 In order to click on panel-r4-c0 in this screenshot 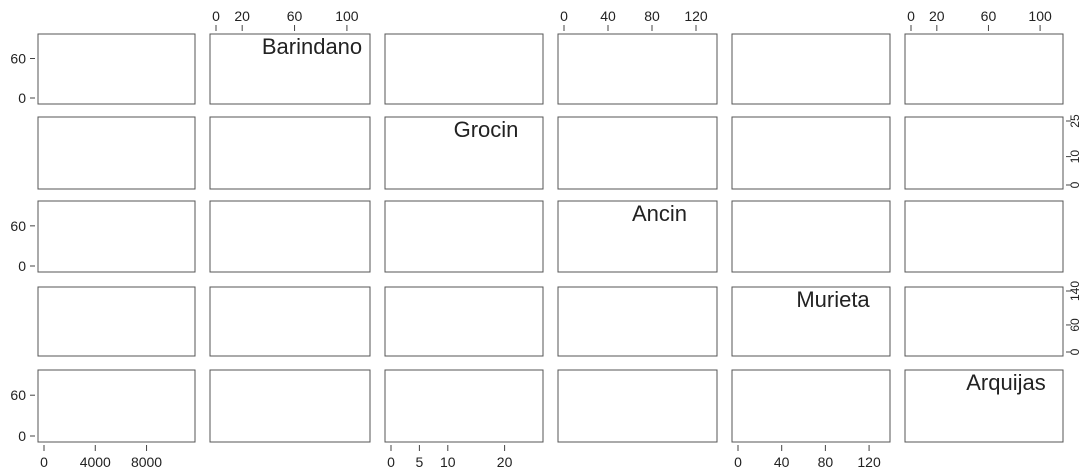, I will do `click(116, 406)`.